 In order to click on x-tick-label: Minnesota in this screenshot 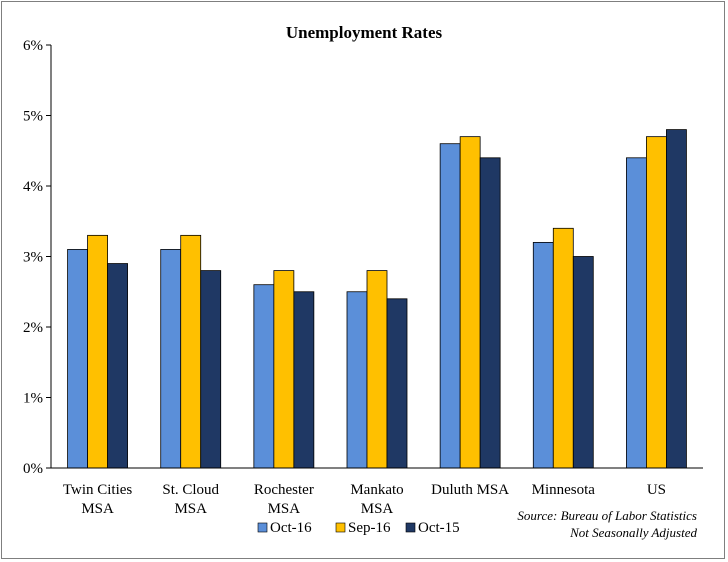, I will do `click(564, 490)`.